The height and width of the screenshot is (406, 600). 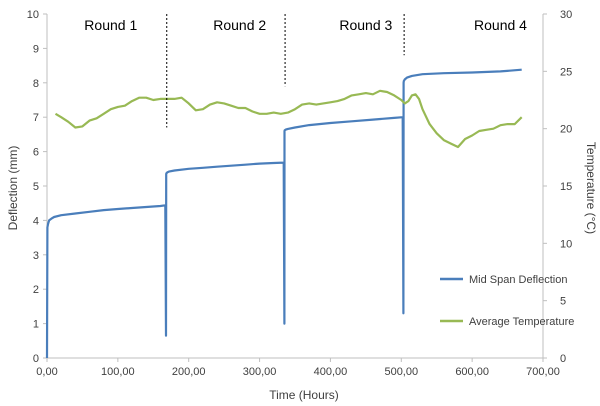 I want to click on y-tick-label: 8, so click(x=36, y=84).